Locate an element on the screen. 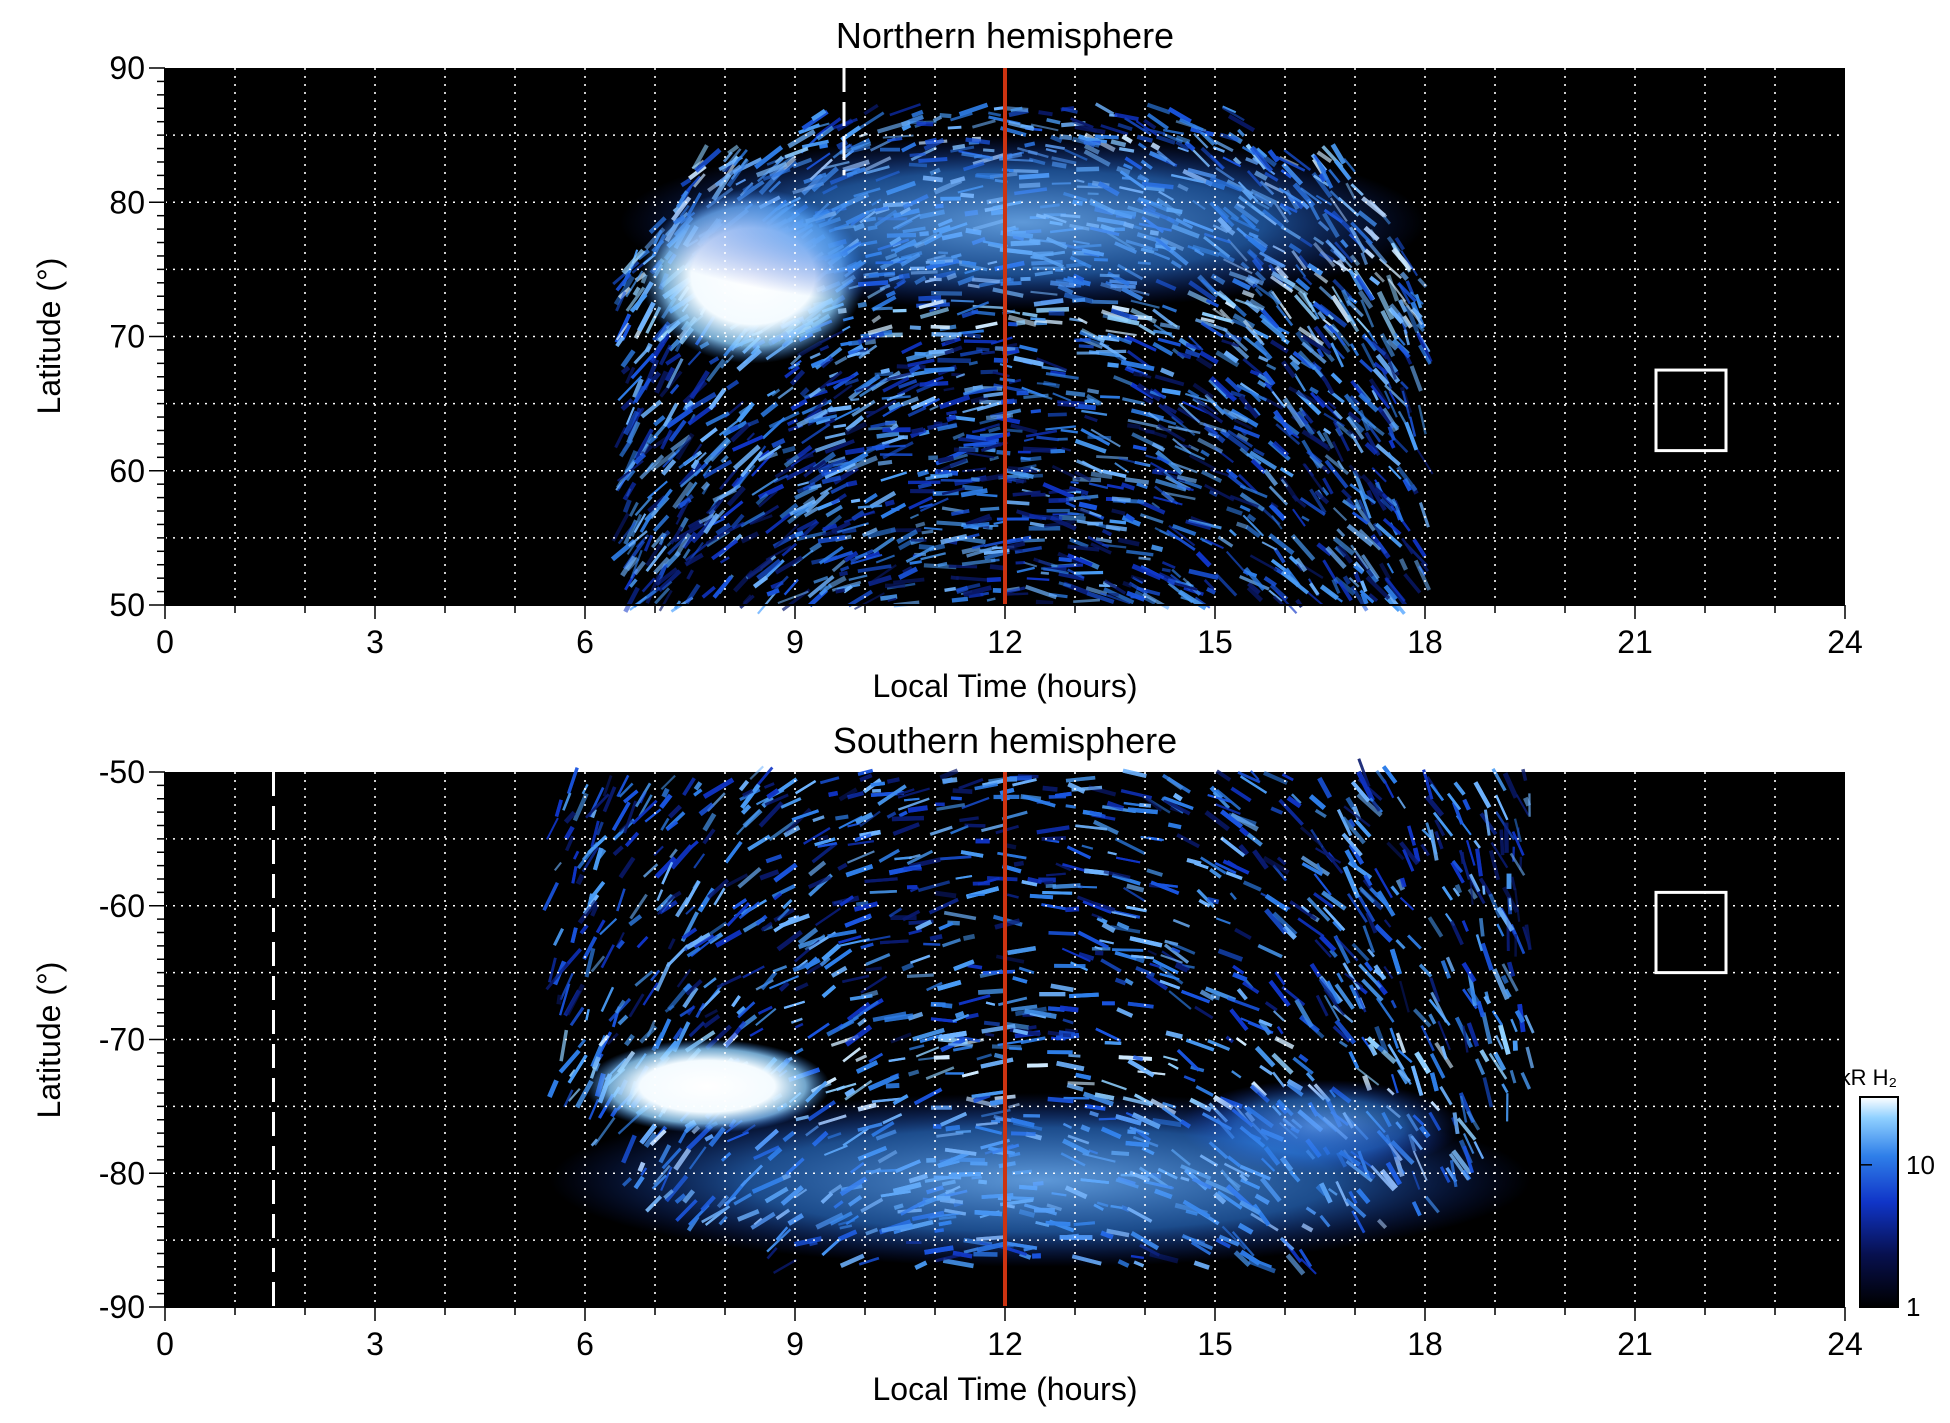  y-tick-label: -70 is located at coordinates (122, 1040).